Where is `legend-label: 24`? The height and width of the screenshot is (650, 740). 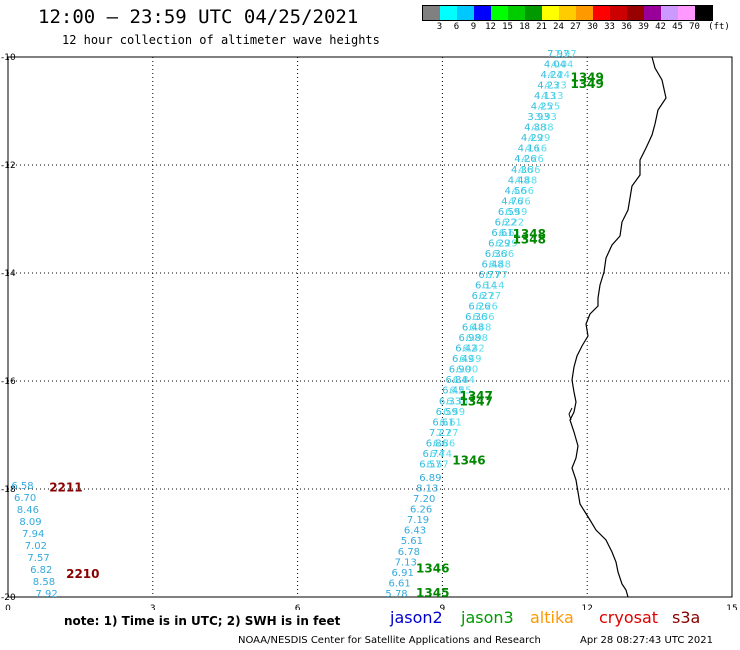
legend-label: 24 is located at coordinates (558, 27).